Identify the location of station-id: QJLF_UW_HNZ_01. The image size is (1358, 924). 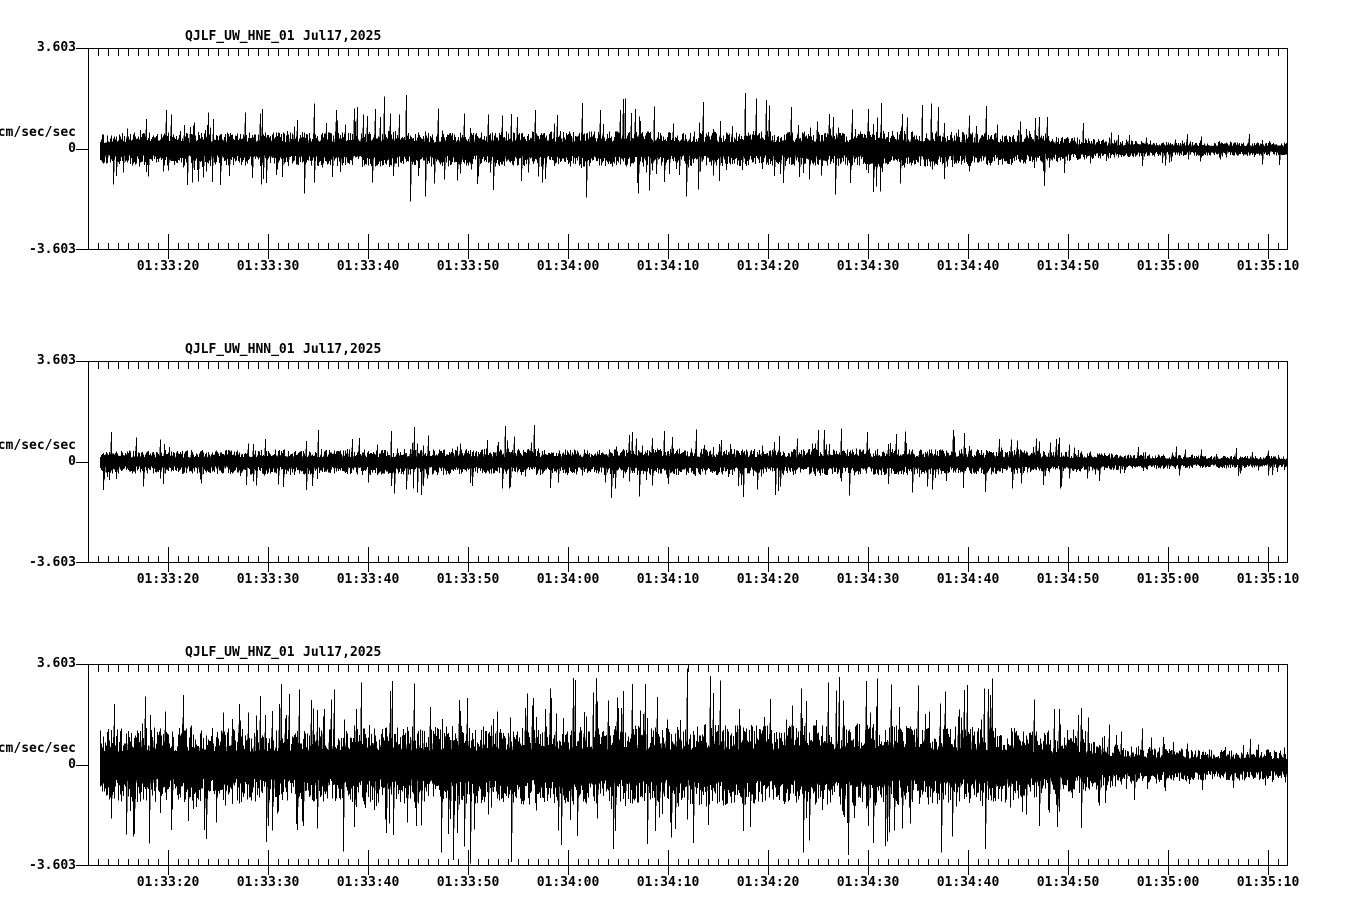
(240, 652).